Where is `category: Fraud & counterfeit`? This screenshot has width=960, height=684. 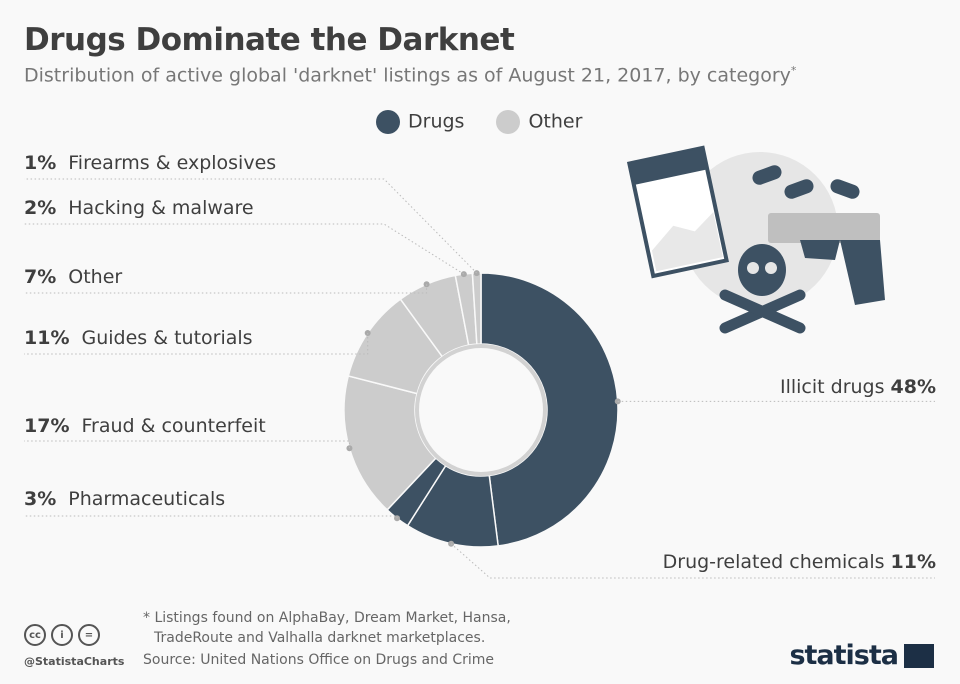
category: Fraud & counterfeit is located at coordinates (173, 426).